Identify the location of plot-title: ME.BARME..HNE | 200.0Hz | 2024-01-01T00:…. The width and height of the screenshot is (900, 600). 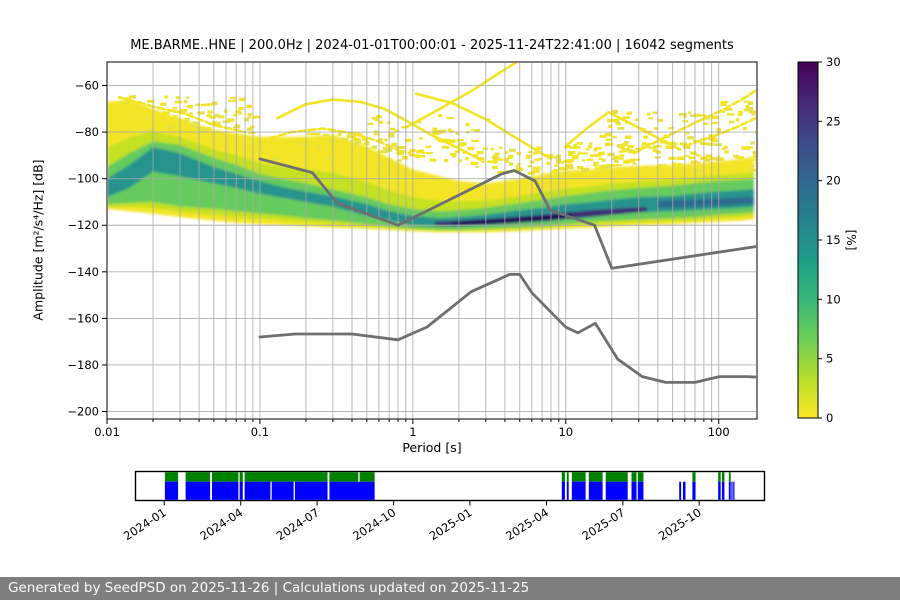
(432, 45).